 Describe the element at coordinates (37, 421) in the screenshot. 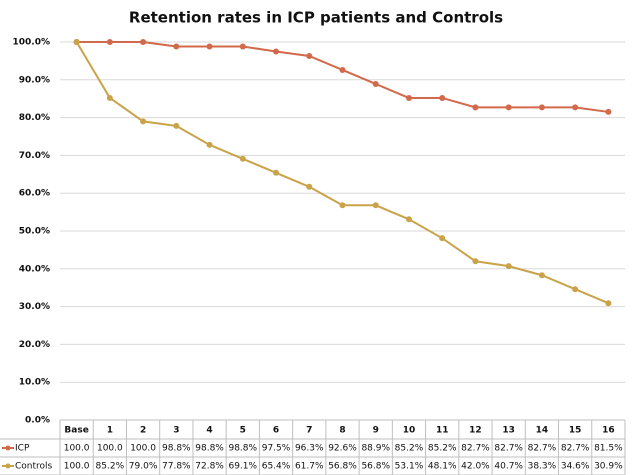

I see `y-tick-label: 0.0%` at that location.